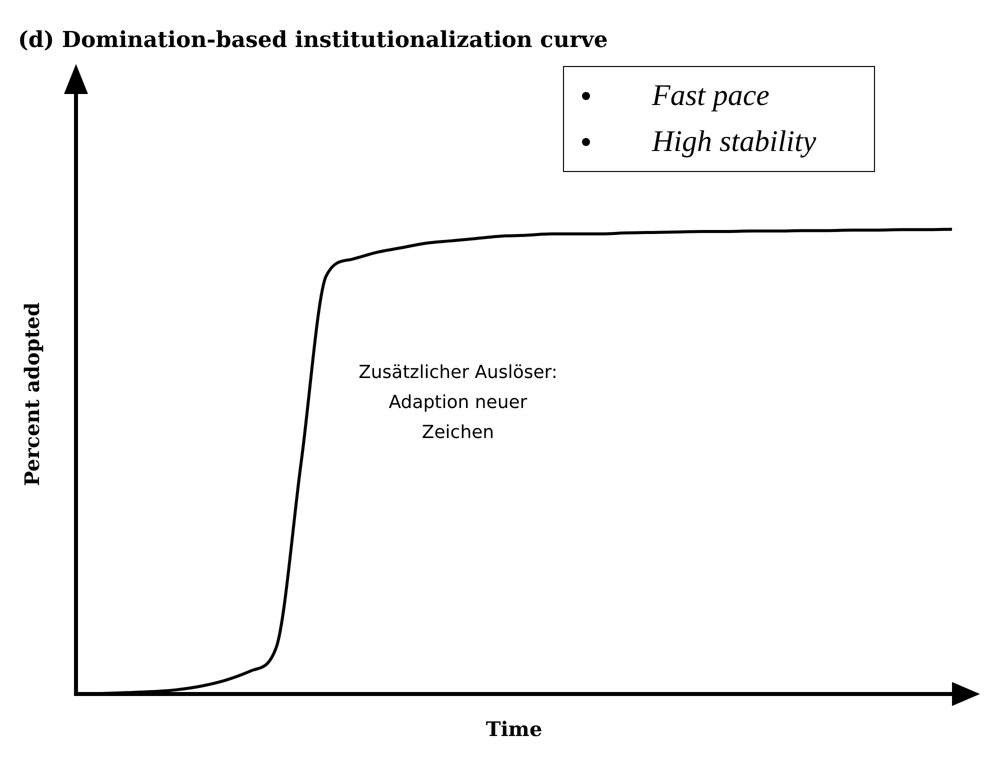 This screenshot has width=1000, height=765. Describe the element at coordinates (313, 39) in the screenshot. I see `chart-title: (d) Domination-based institutionalization curve` at that location.